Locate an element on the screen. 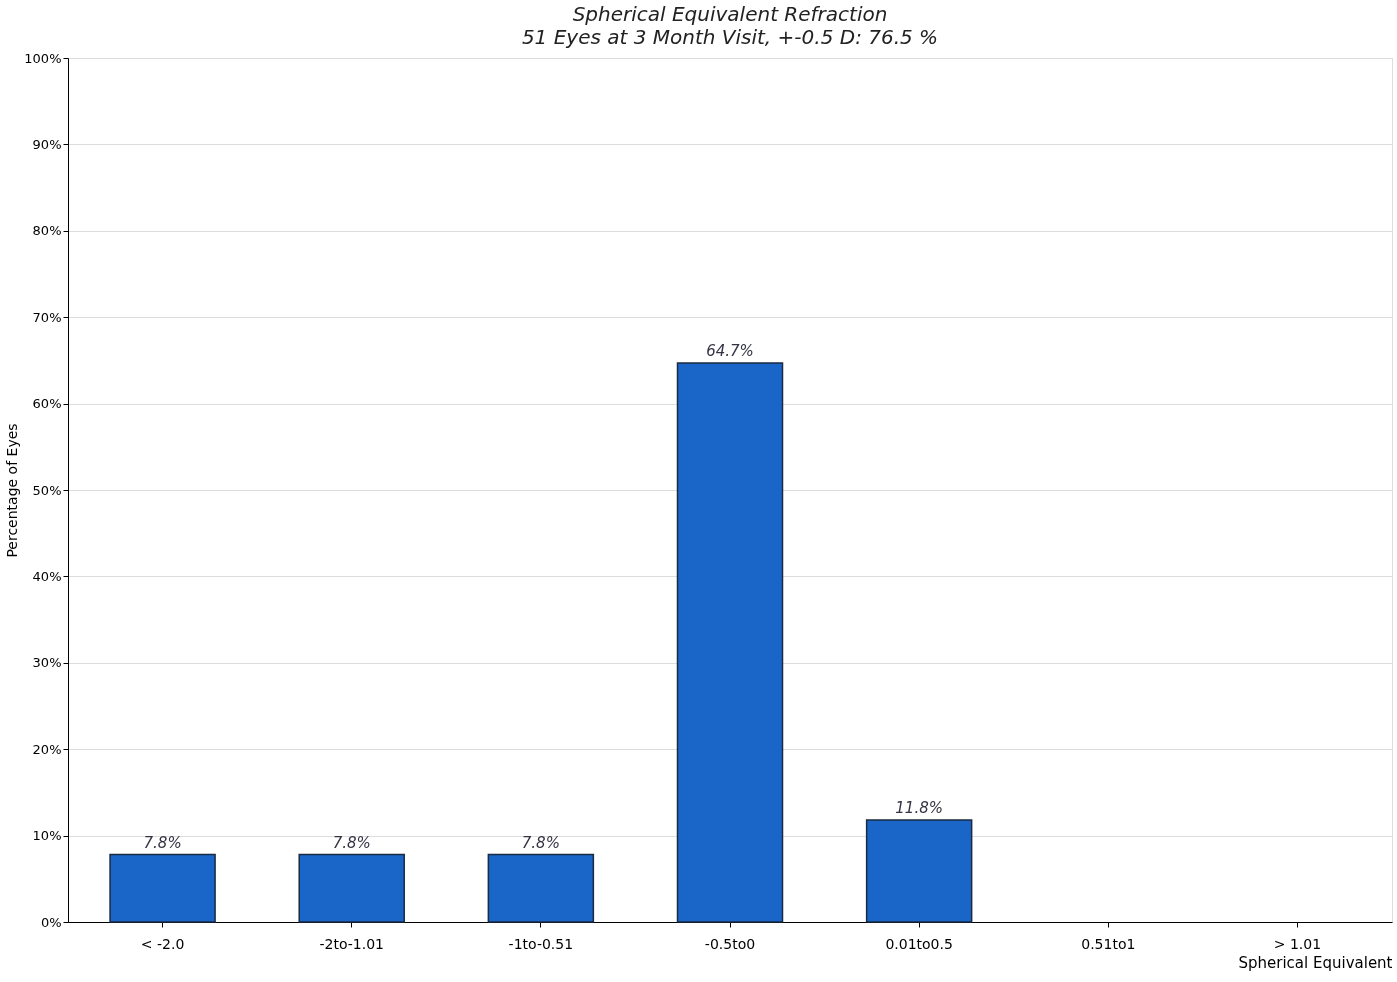 The image size is (1397, 982). x-tick-label: > 1.01 is located at coordinates (1297, 943).